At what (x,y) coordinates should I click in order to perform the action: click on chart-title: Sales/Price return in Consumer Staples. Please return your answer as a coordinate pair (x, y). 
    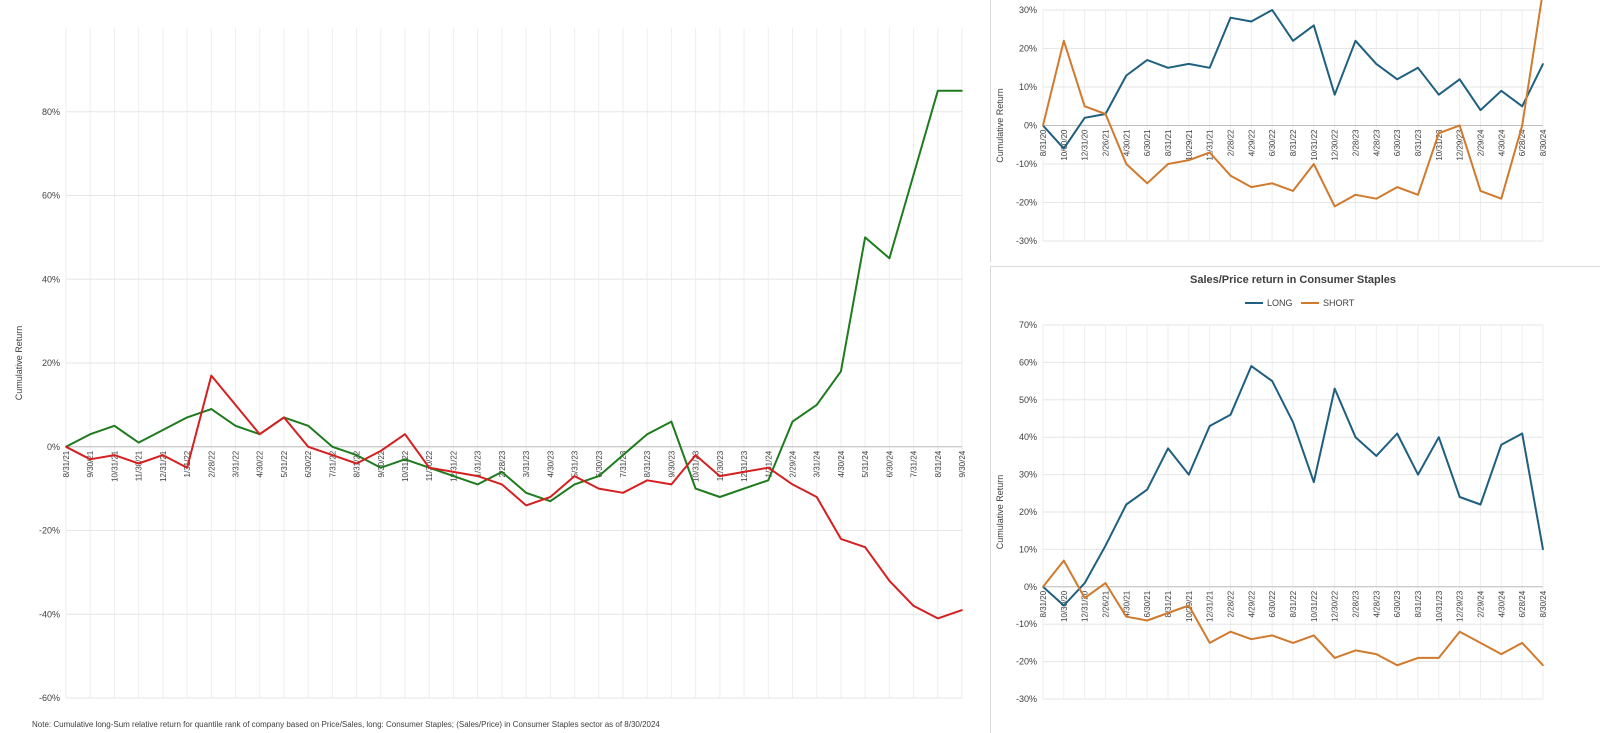
    Looking at the image, I should click on (1293, 280).